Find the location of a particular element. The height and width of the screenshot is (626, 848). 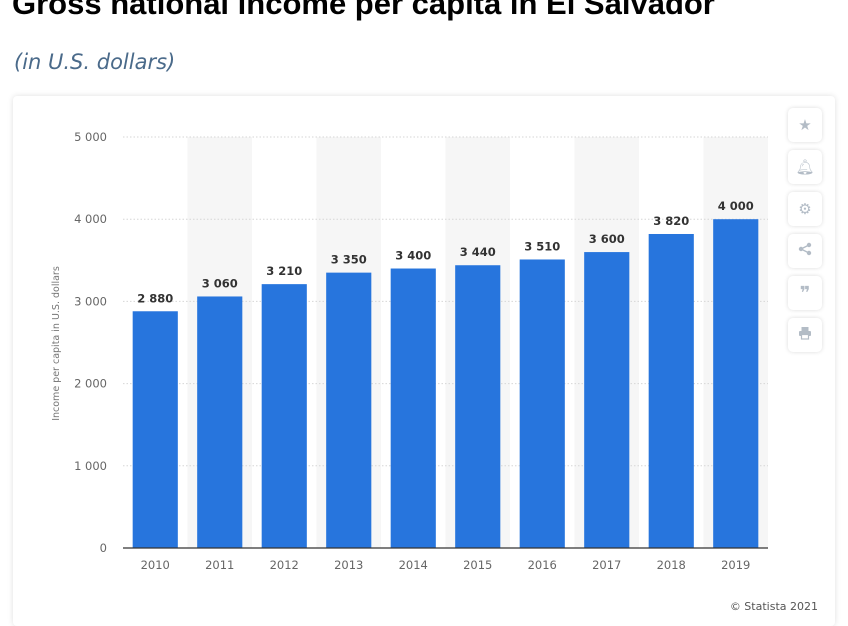

bell-icon: 🔔︎ is located at coordinates (805, 167).